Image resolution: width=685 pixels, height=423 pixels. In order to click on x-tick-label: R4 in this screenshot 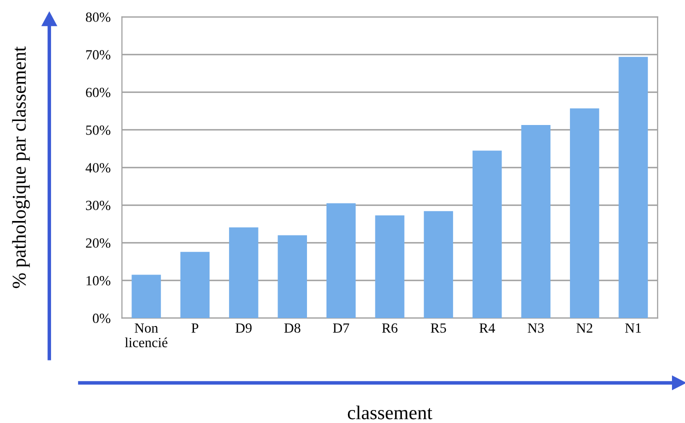, I will do `click(487, 328)`.